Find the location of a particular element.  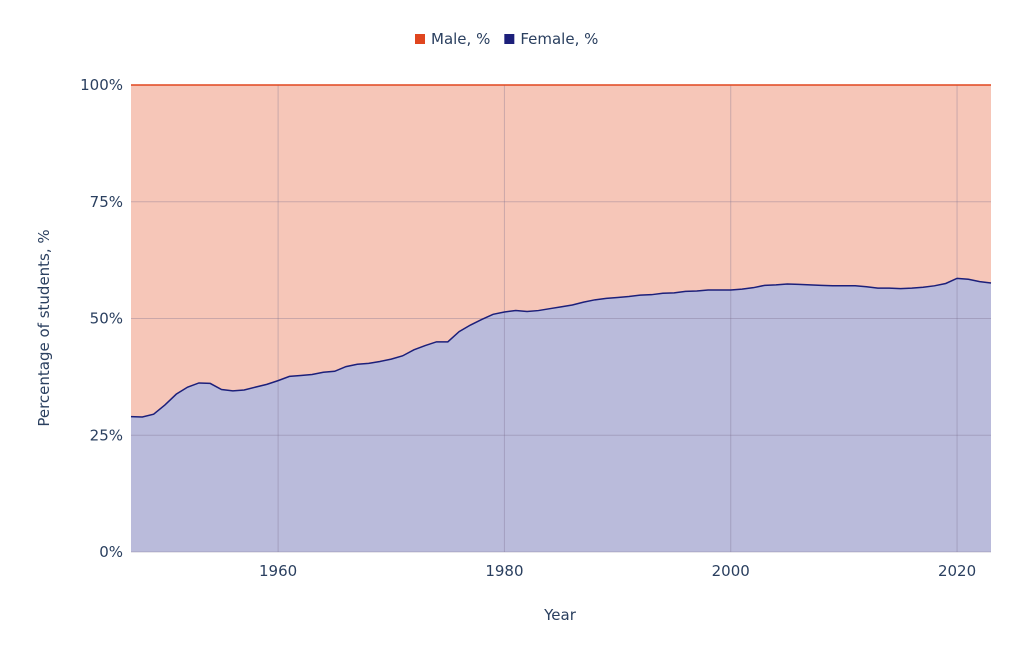

legend: Male, % Female, % is located at coordinates (506, 39).